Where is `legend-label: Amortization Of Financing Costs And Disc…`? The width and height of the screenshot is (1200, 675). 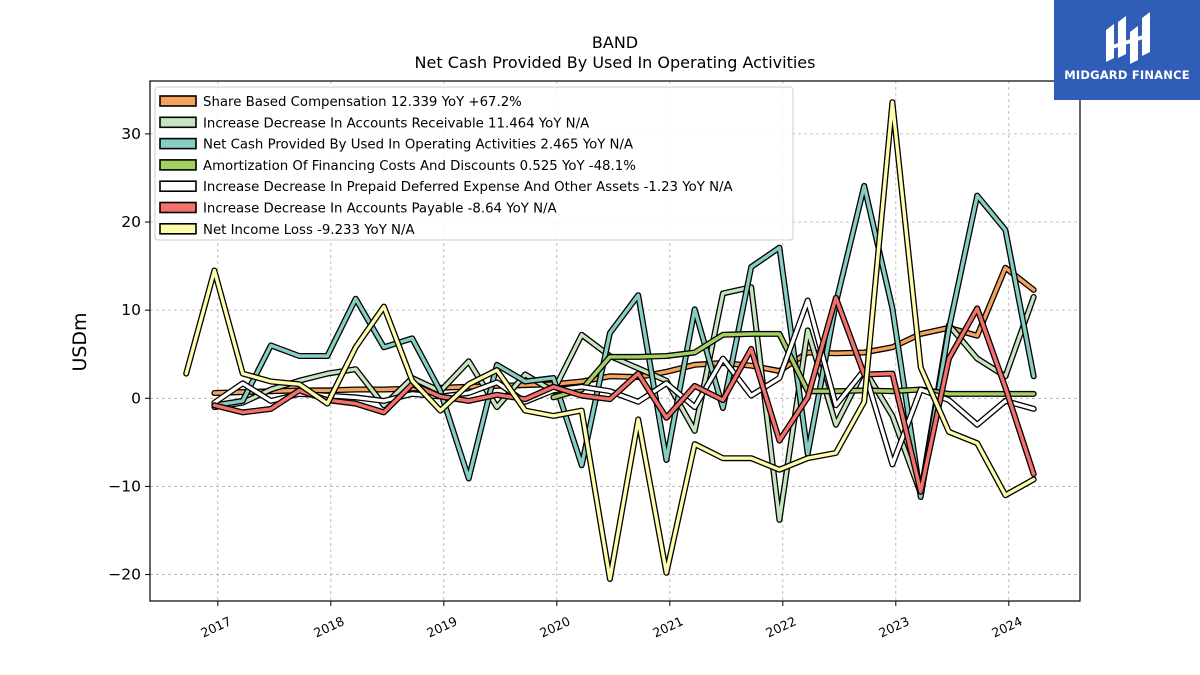
legend-label: Amortization Of Financing Costs And Disc… is located at coordinates (419, 166).